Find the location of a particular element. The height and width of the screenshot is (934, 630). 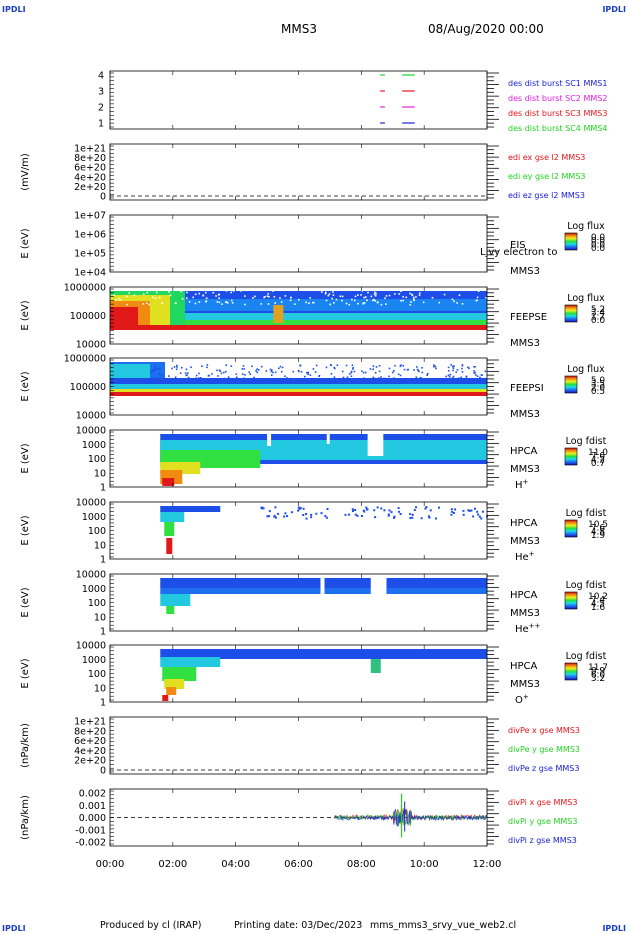

y-tick-label: 10 is located at coordinates (100, 688).